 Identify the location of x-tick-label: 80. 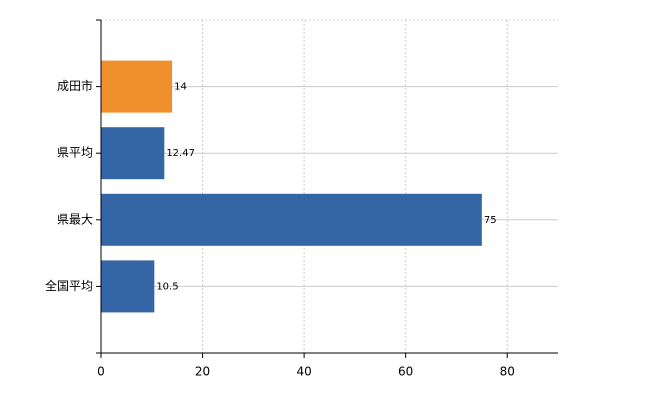
(507, 372).